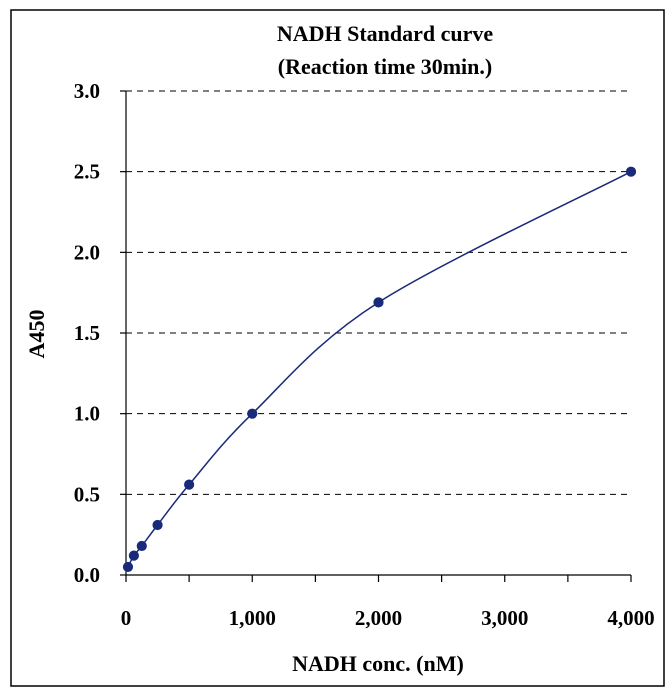 The width and height of the screenshot is (672, 692). Describe the element at coordinates (378, 663) in the screenshot. I see `x-axis-label: NADH conc. (nM)` at that location.